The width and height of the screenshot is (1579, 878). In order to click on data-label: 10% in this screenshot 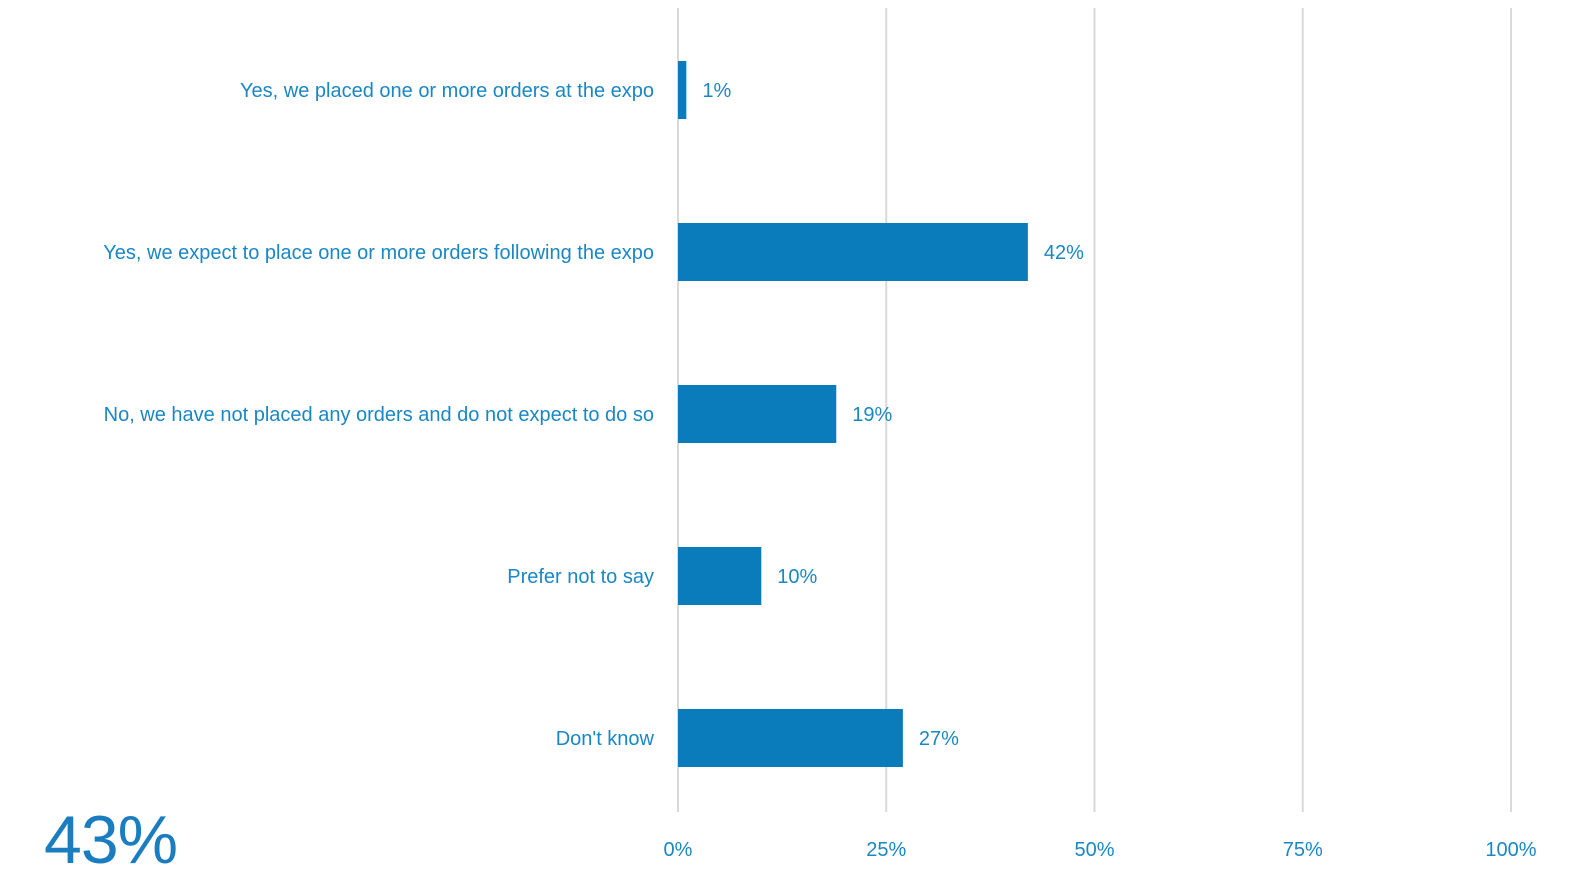, I will do `click(797, 577)`.